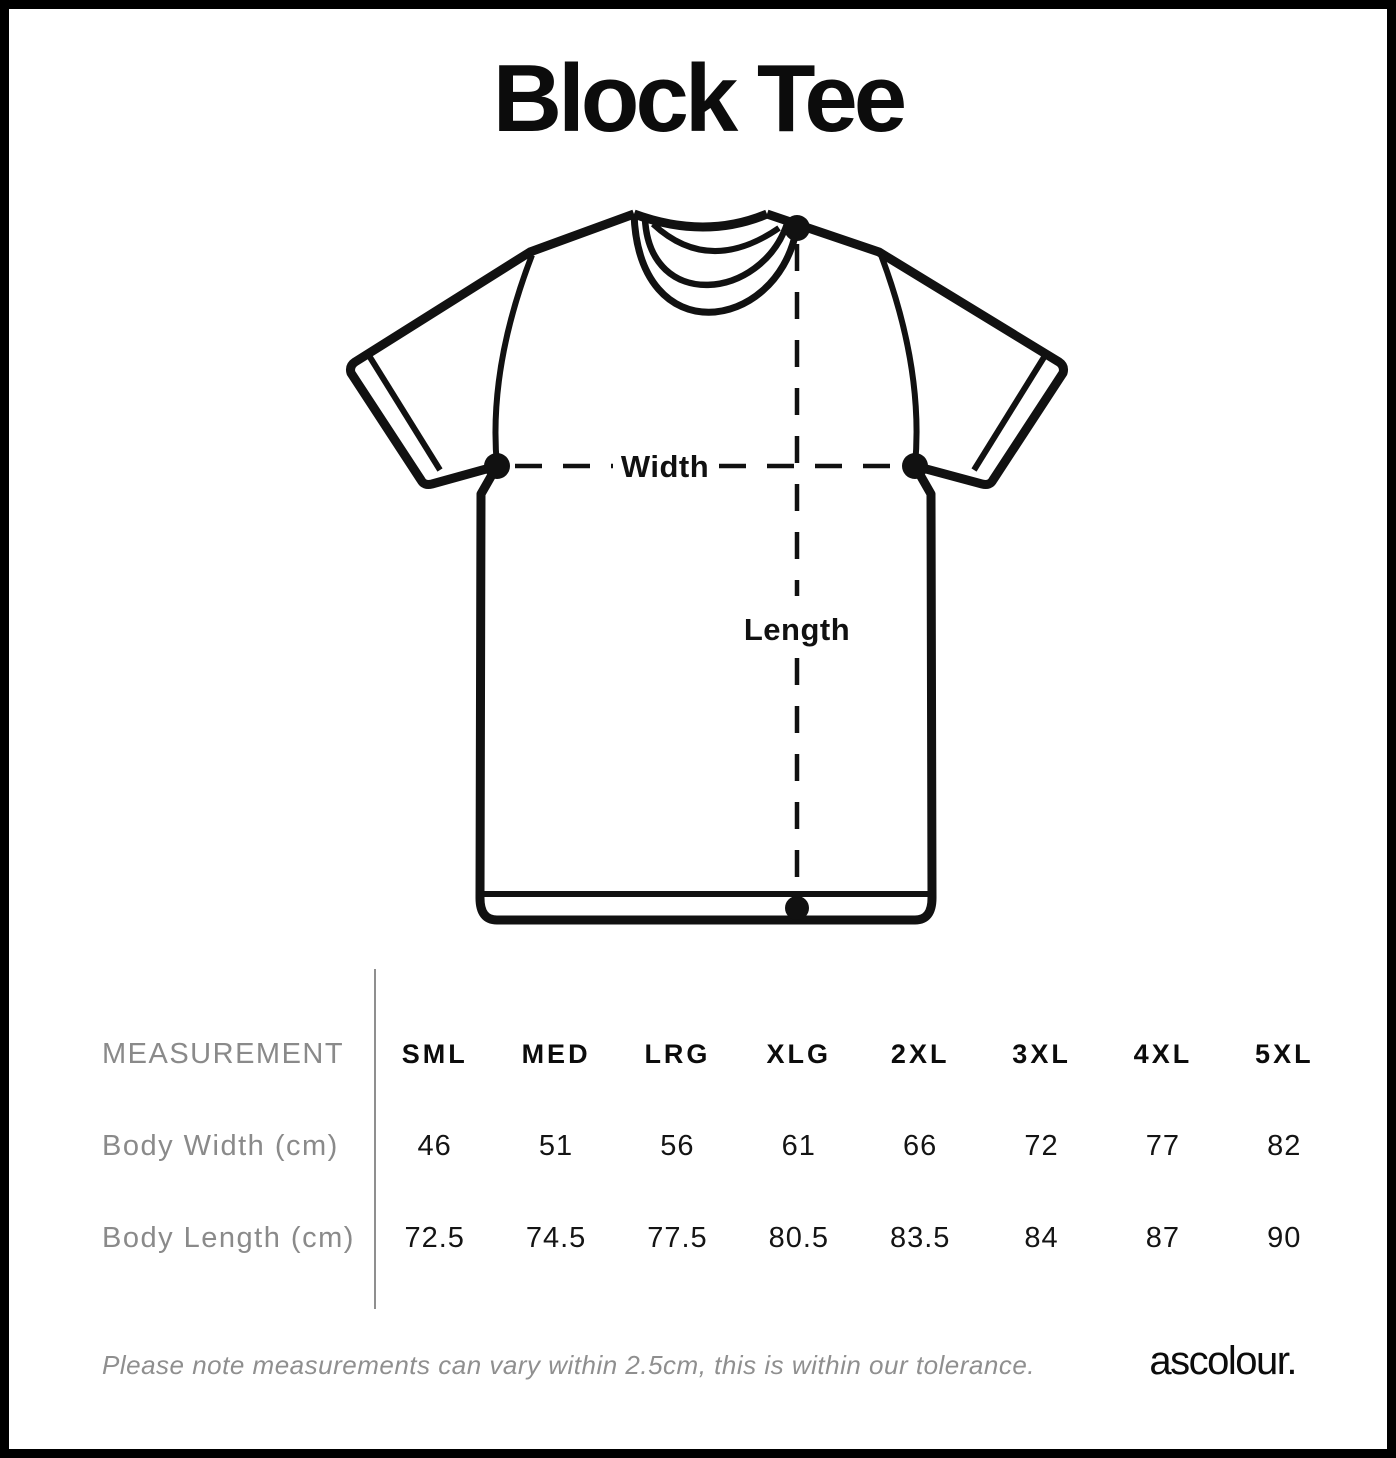 Image resolution: width=1396 pixels, height=1458 pixels. I want to click on right-sleeve-outline, so click(916, 349).